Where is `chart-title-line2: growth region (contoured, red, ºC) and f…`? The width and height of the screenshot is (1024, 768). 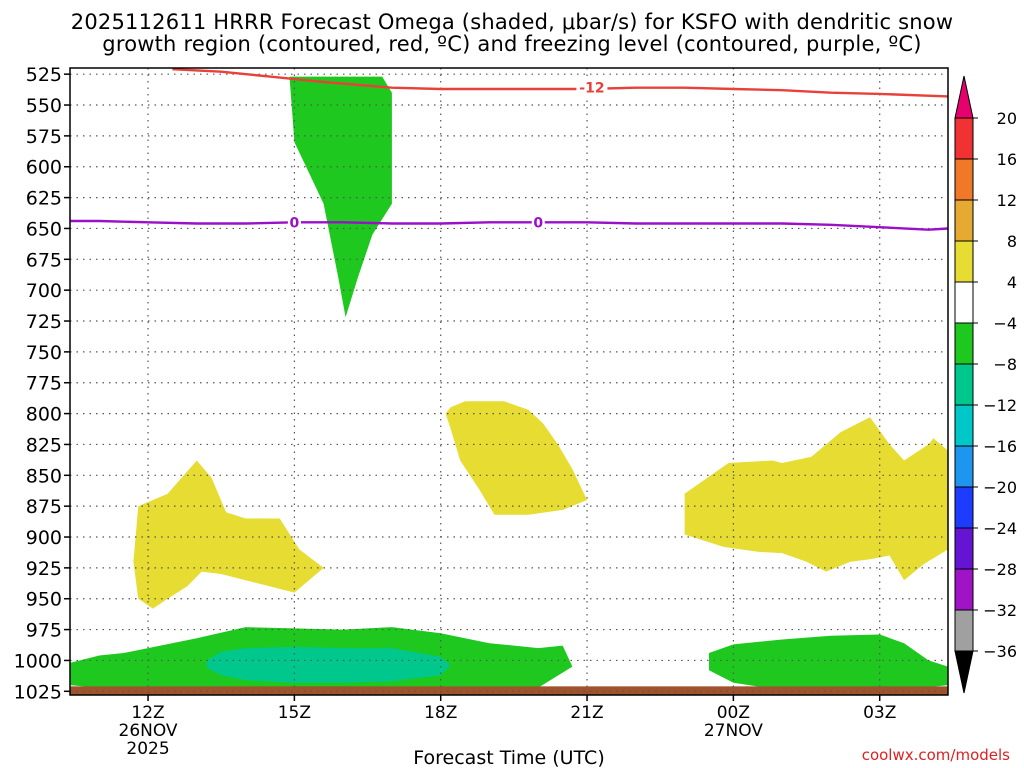 chart-title-line2: growth region (contoured, red, ºC) and f… is located at coordinates (512, 44).